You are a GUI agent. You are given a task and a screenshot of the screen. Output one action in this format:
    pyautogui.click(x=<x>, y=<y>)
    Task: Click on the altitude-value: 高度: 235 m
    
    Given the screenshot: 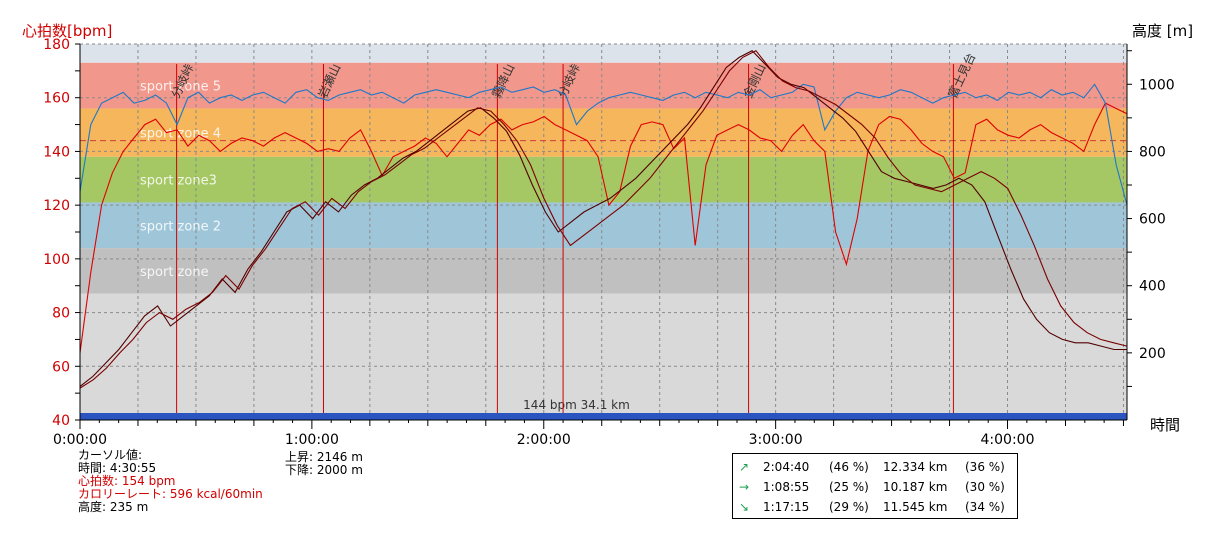 What is the action you would take?
    pyautogui.click(x=113, y=507)
    